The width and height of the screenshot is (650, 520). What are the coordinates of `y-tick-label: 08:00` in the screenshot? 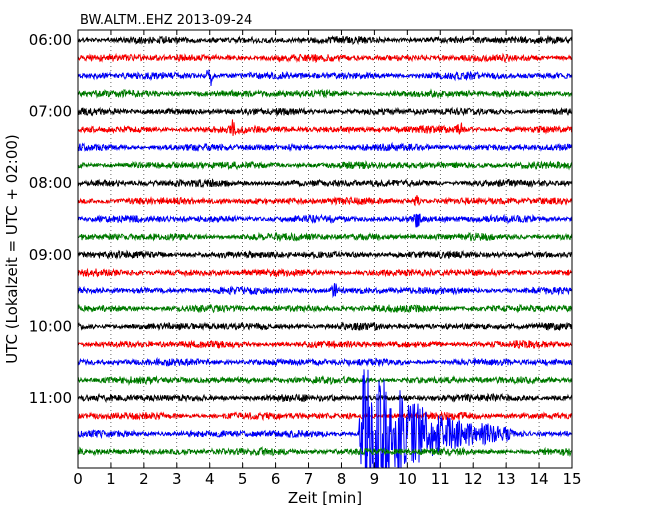 It's located at (50, 183).